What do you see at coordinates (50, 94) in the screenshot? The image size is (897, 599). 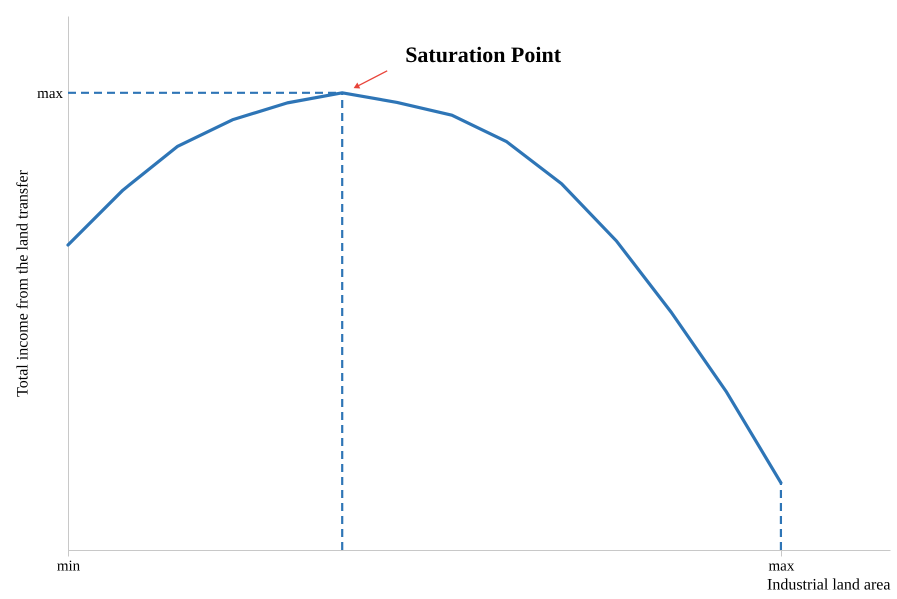 I see `ref-line-label: max` at bounding box center [50, 94].